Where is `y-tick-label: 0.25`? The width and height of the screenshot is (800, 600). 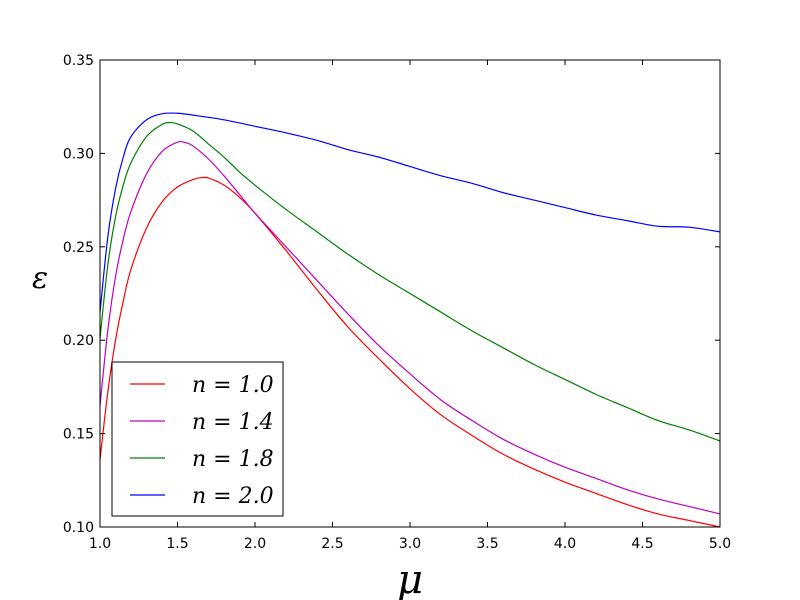 y-tick-label: 0.25 is located at coordinates (78, 248).